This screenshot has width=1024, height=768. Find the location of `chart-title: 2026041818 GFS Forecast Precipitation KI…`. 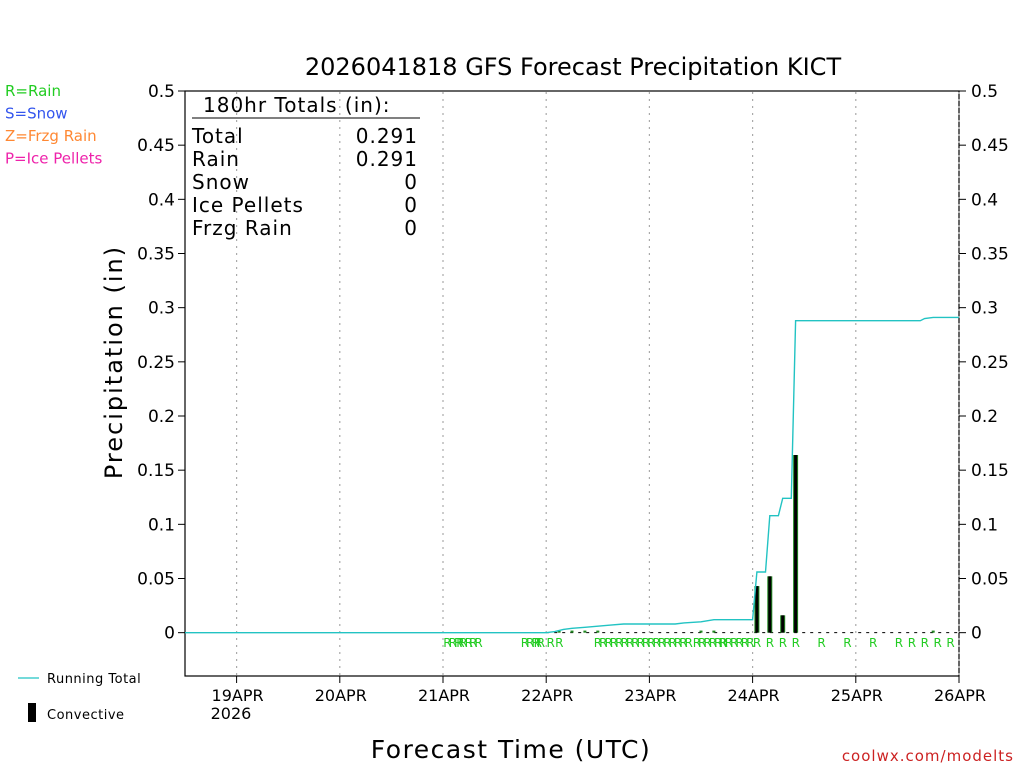

chart-title: 2026041818 GFS Forecast Precipitation KI… is located at coordinates (573, 67).